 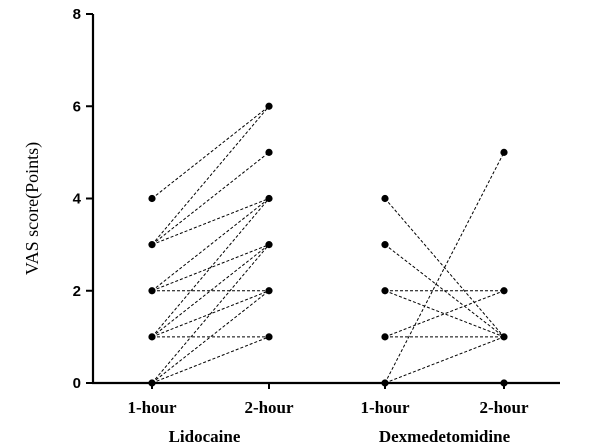 What do you see at coordinates (77, 106) in the screenshot?
I see `y-tick-label: 6` at bounding box center [77, 106].